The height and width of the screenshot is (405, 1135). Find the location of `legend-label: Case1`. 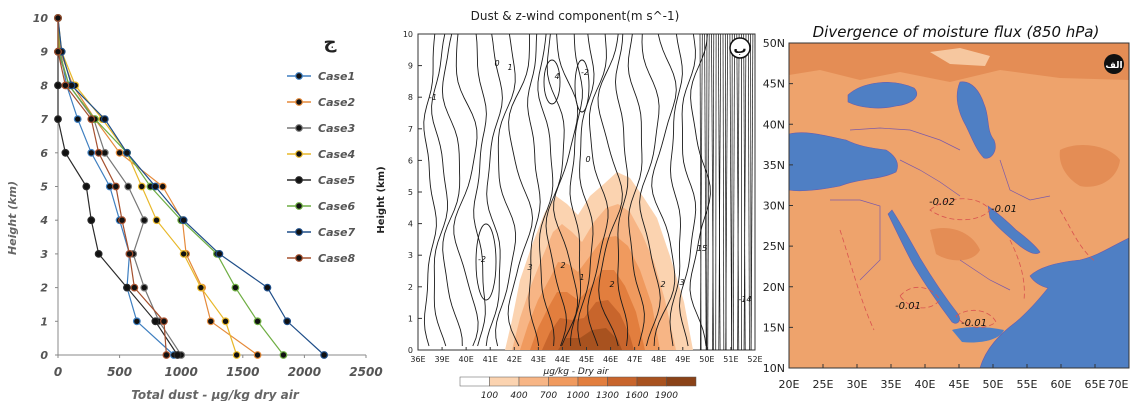

legend-label: Case1 is located at coordinates (336, 76).